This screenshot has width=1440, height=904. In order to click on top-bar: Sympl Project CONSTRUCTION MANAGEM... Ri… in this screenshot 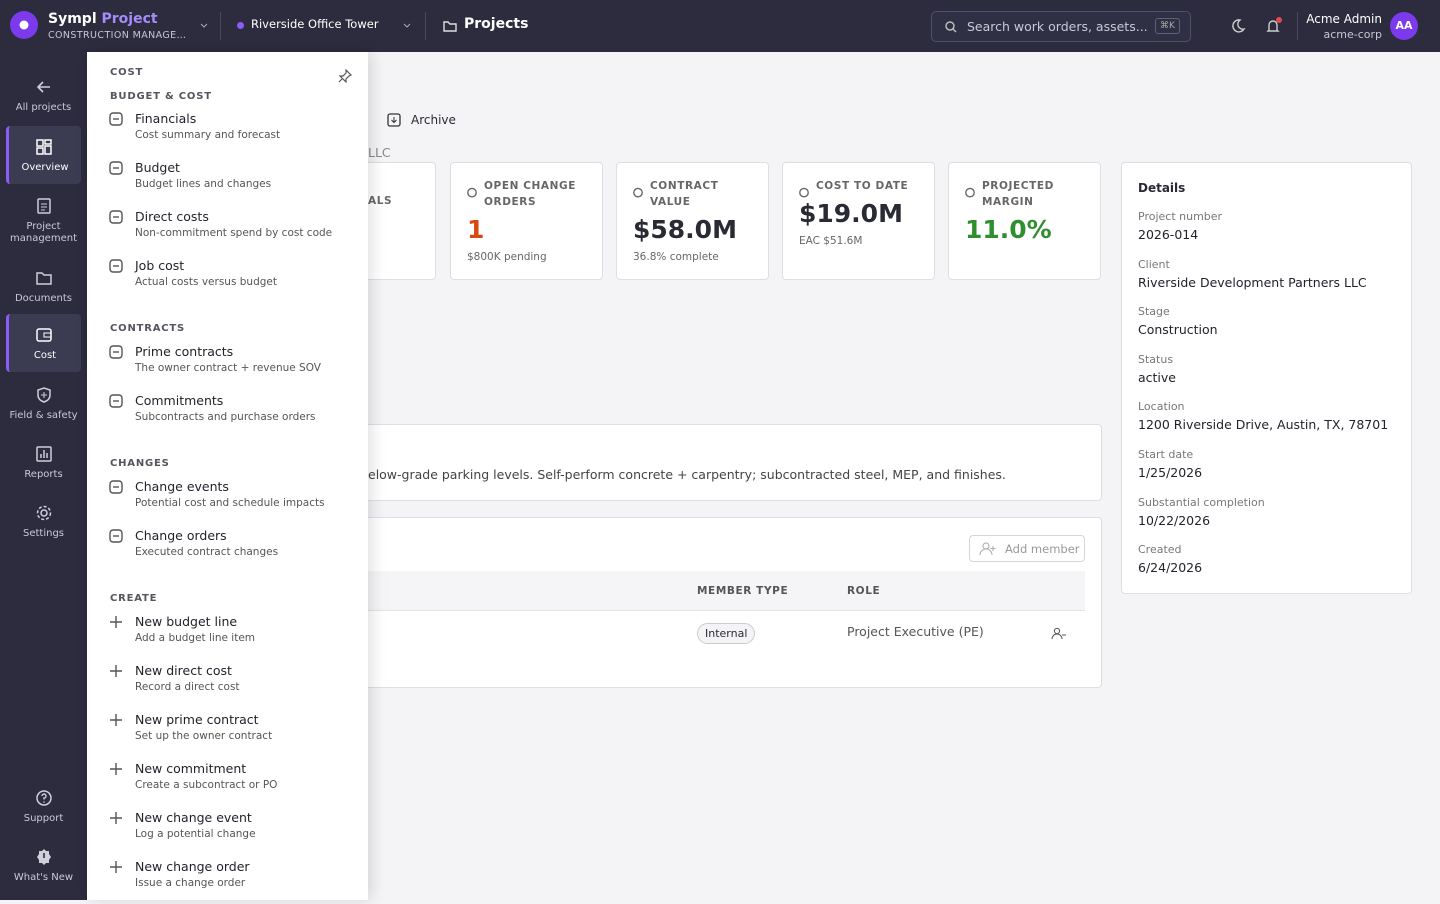, I will do `click(720, 26)`.